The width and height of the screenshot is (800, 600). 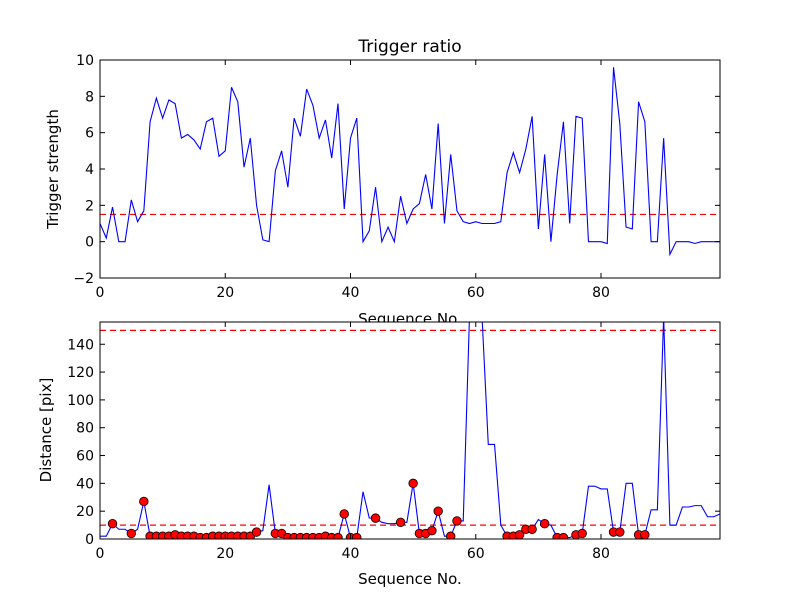 I want to click on distance-y-tick-label: 120, so click(x=80, y=373).